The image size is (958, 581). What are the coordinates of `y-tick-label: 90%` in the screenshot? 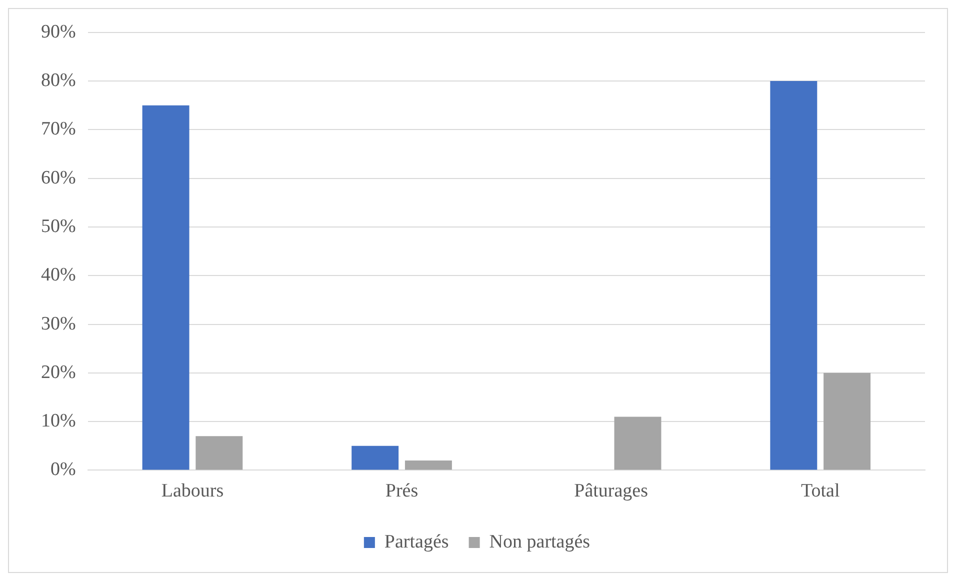 It's located at (58, 31).